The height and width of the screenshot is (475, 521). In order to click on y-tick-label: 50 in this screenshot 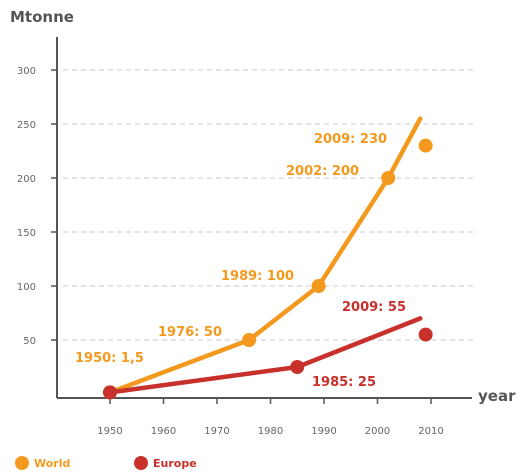, I will do `click(29, 341)`.